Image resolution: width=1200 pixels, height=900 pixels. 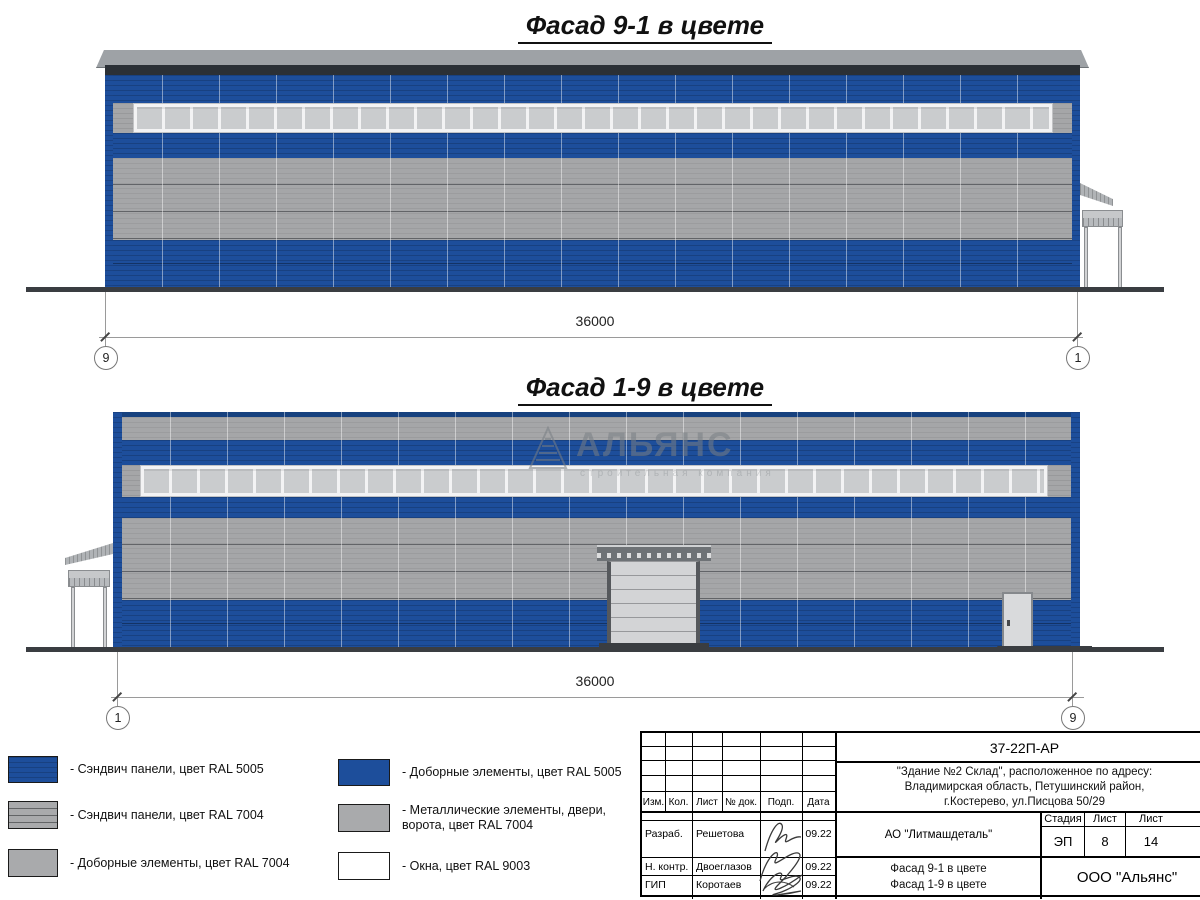 What do you see at coordinates (1024, 748) in the screenshot?
I see `stamp-doc-code: 37-22П-АР` at bounding box center [1024, 748].